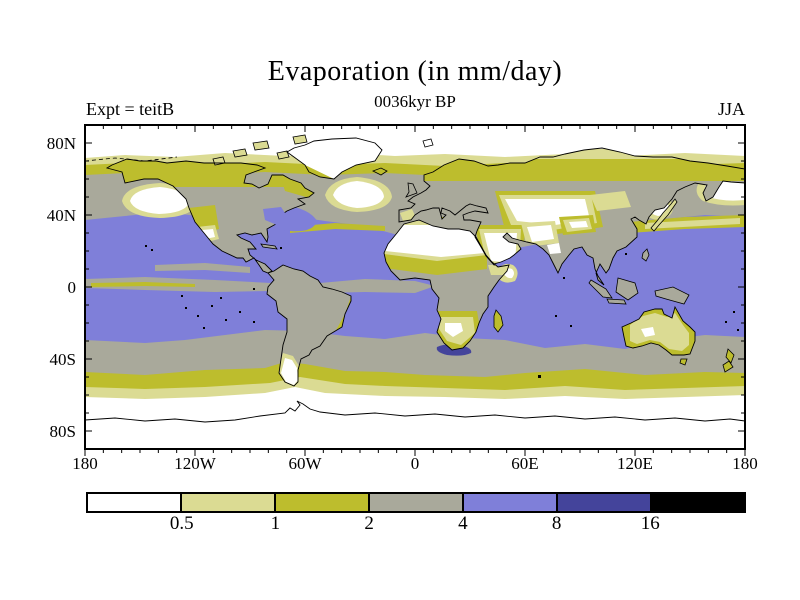 The height and width of the screenshot is (600, 800). What do you see at coordinates (369, 523) in the screenshot?
I see `colorbar-boundary-label: 2` at bounding box center [369, 523].